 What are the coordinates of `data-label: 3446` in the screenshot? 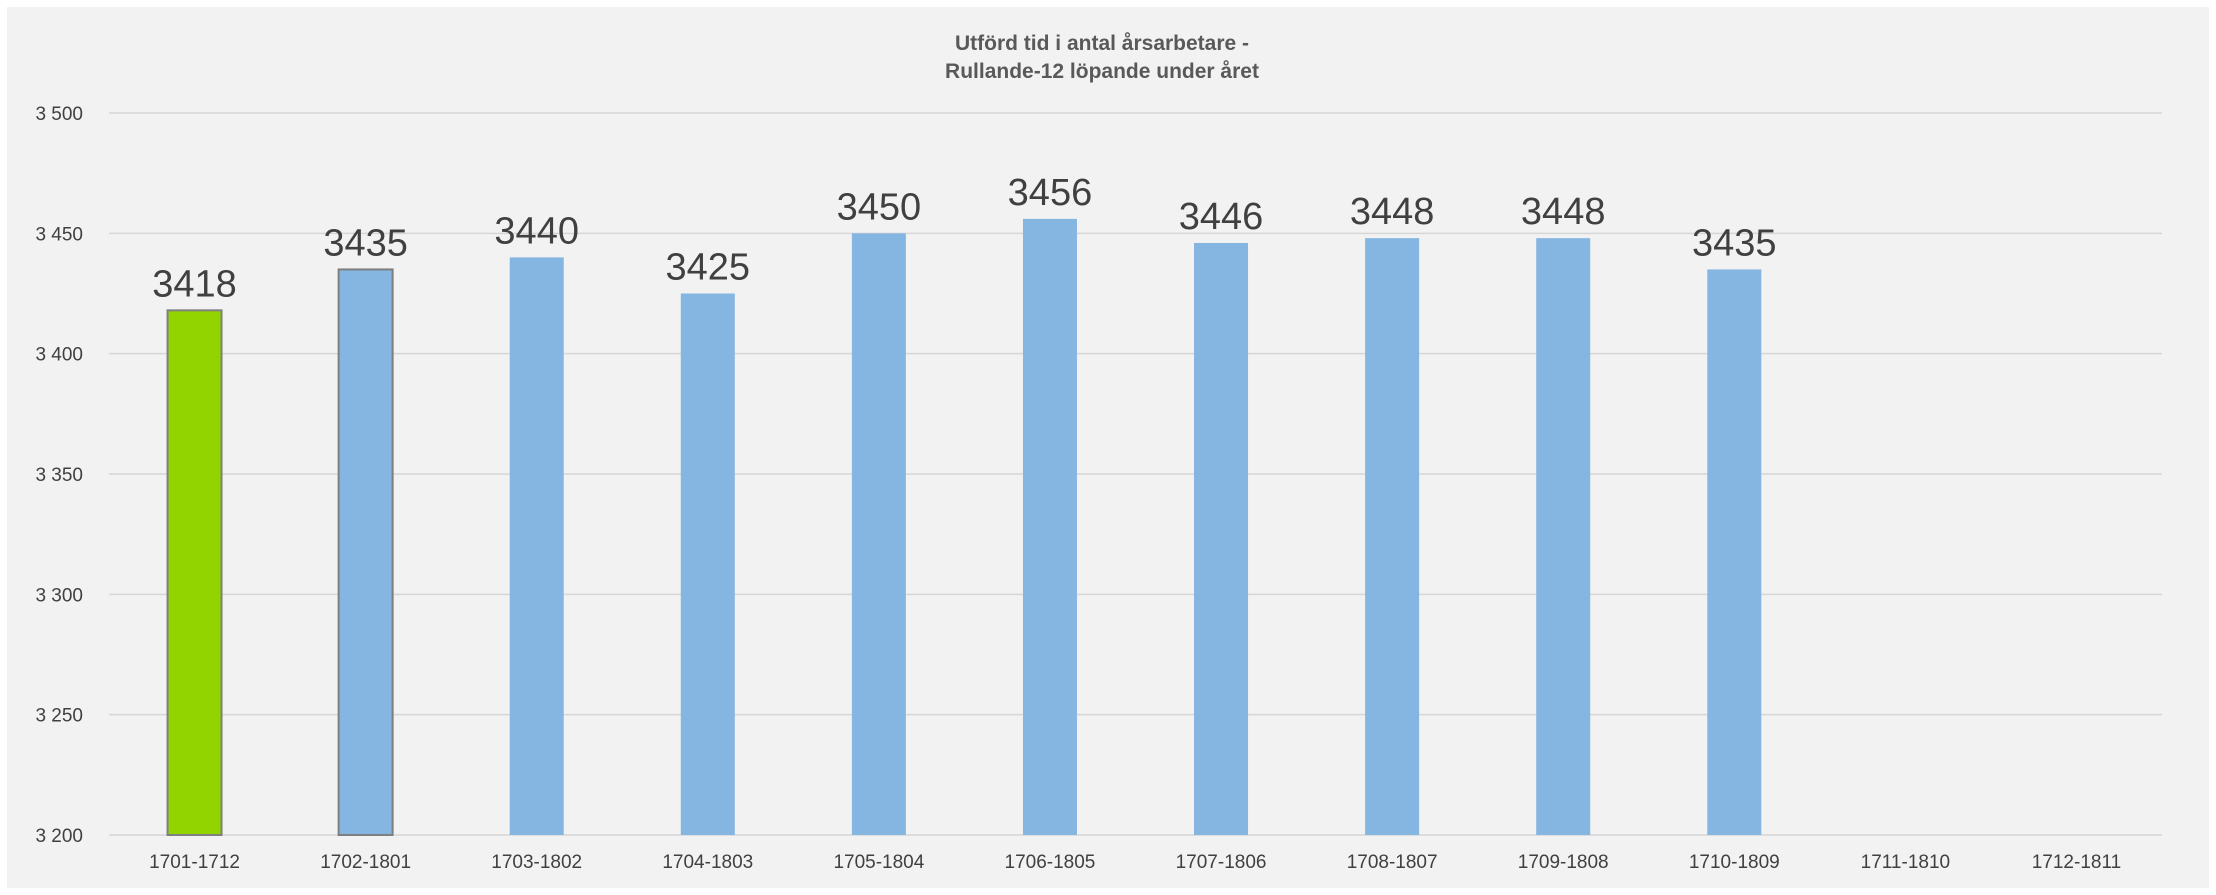 It's located at (1221, 217).